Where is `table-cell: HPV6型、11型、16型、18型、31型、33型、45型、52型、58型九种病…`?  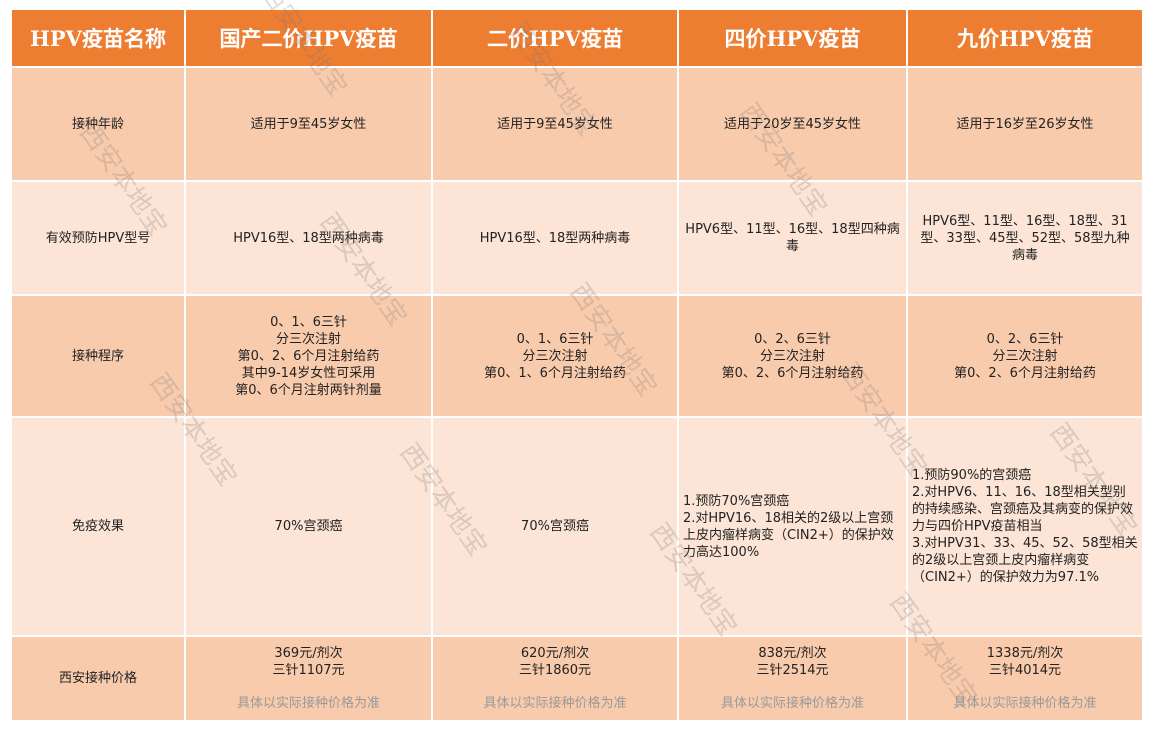 table-cell: HPV6型、11型、16型、18型、31型、33型、45型、52型、58型九种病… is located at coordinates (1025, 238).